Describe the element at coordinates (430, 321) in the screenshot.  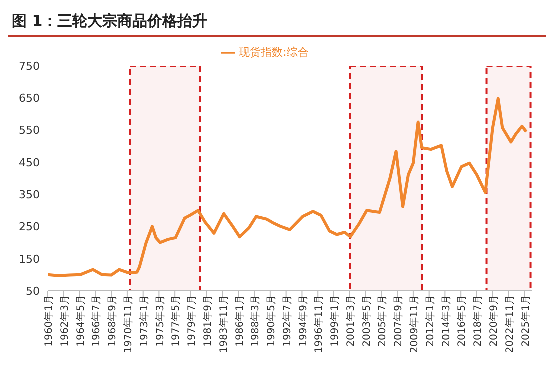
I see `x-tick-label: 2012年1月` at that location.